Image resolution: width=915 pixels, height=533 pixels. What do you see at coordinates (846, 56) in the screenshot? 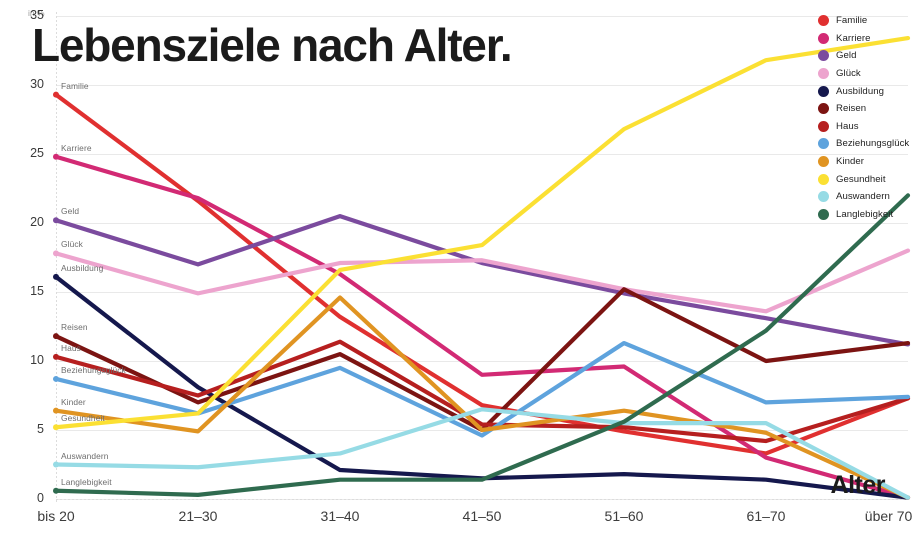
I see `legend-item-label: Geld` at bounding box center [846, 56].